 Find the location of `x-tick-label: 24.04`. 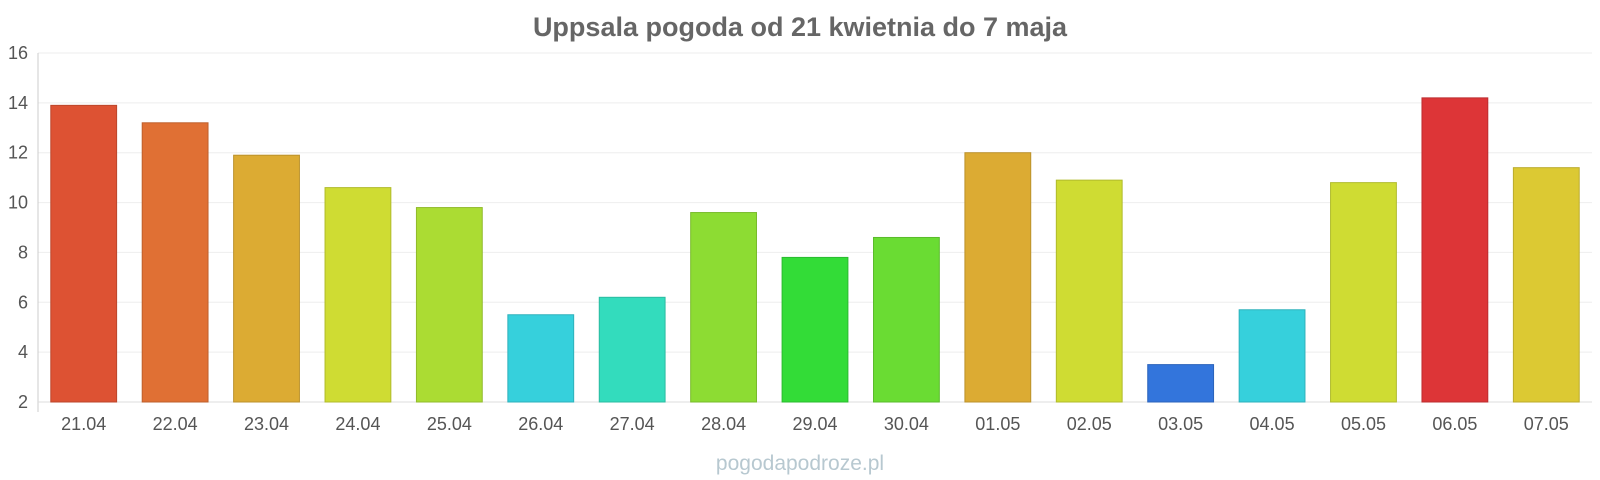

x-tick-label: 24.04 is located at coordinates (357, 424).